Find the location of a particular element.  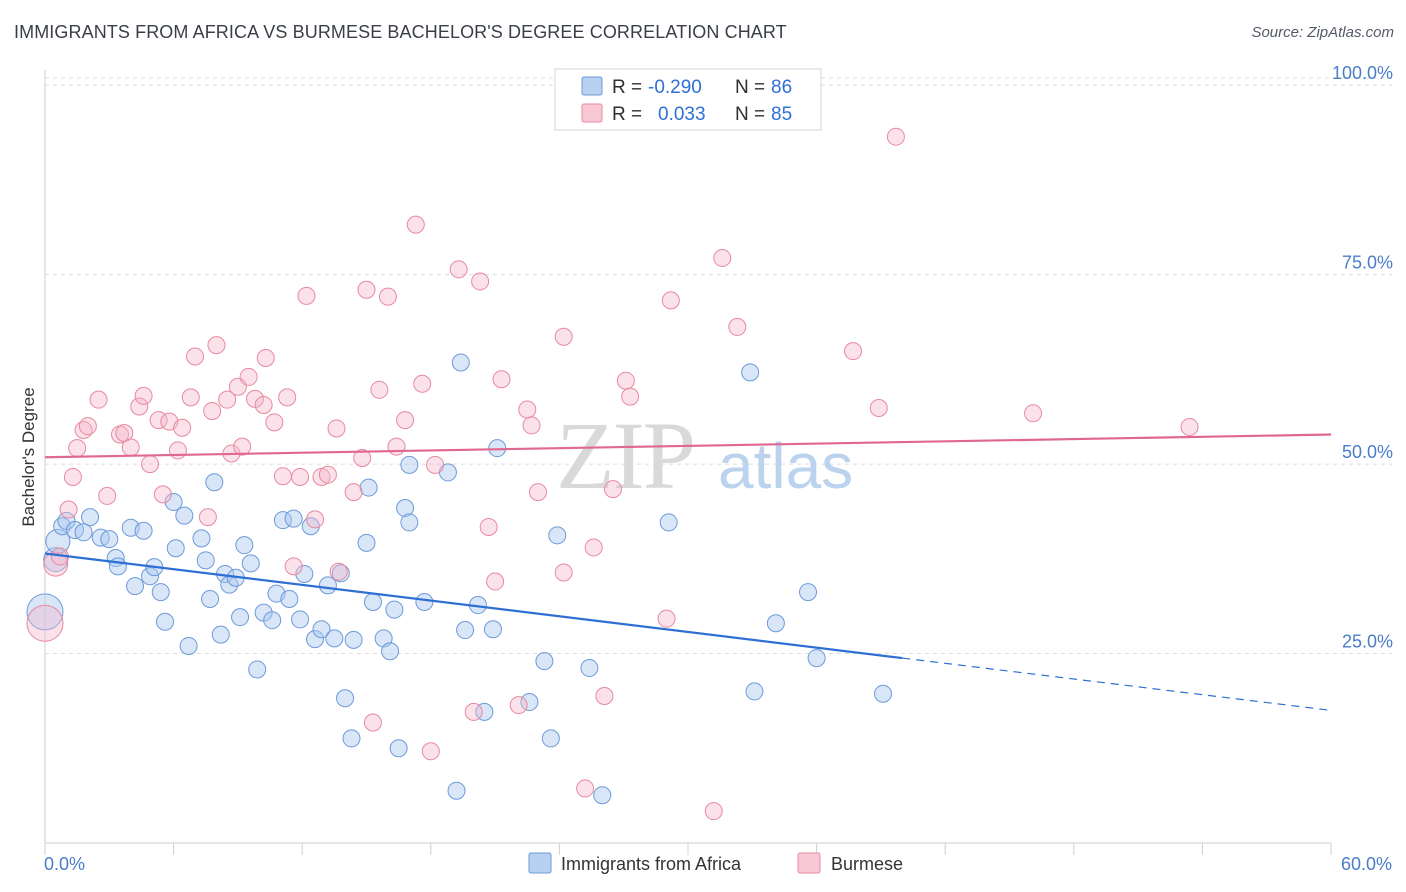

x-axis-ticks is located at coordinates (688, 849).